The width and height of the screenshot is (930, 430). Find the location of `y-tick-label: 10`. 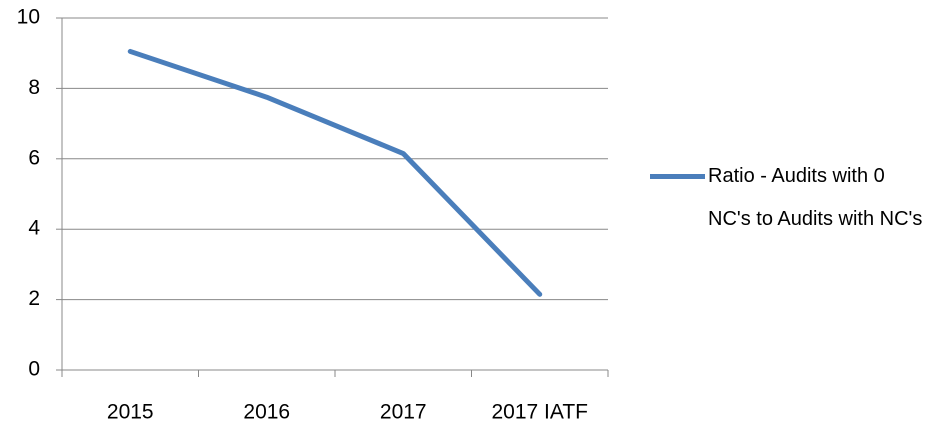

y-tick-label: 10 is located at coordinates (28, 17).